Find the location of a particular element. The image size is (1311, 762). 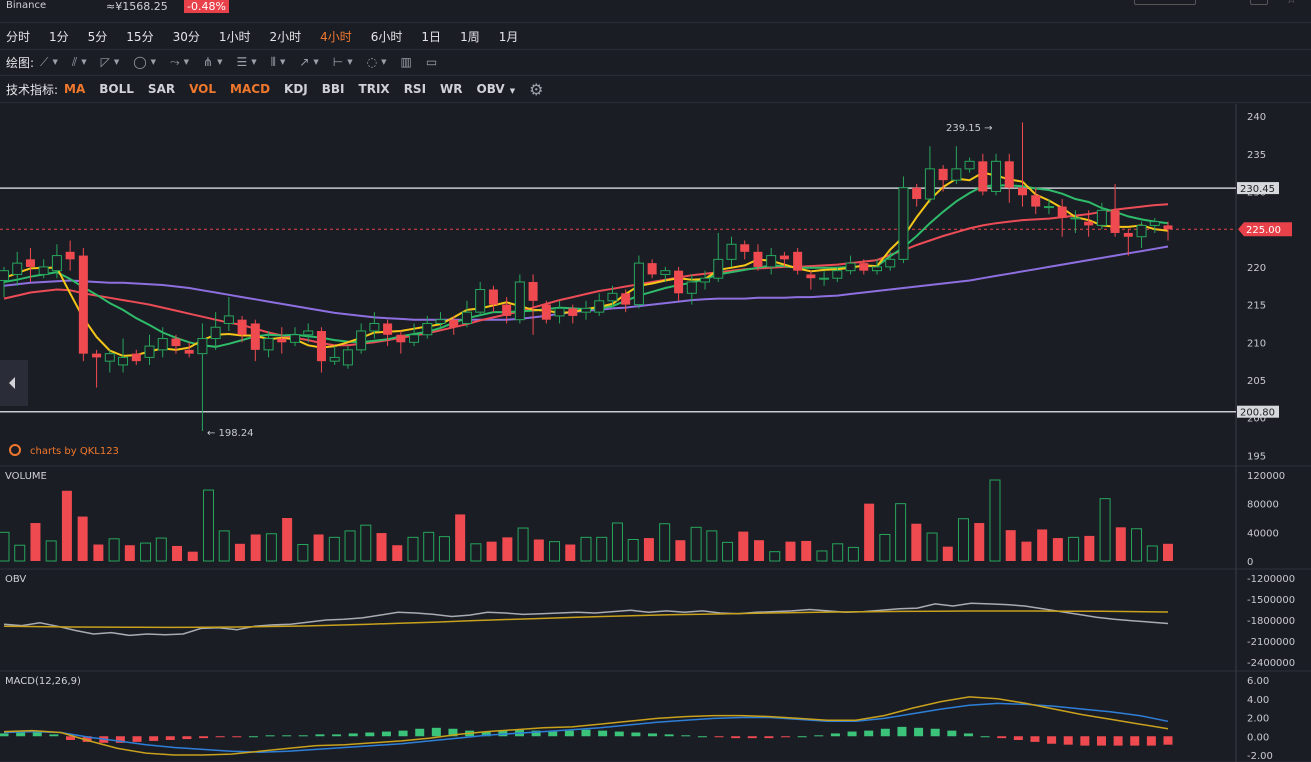

indicator-ma: MA is located at coordinates (75, 89).